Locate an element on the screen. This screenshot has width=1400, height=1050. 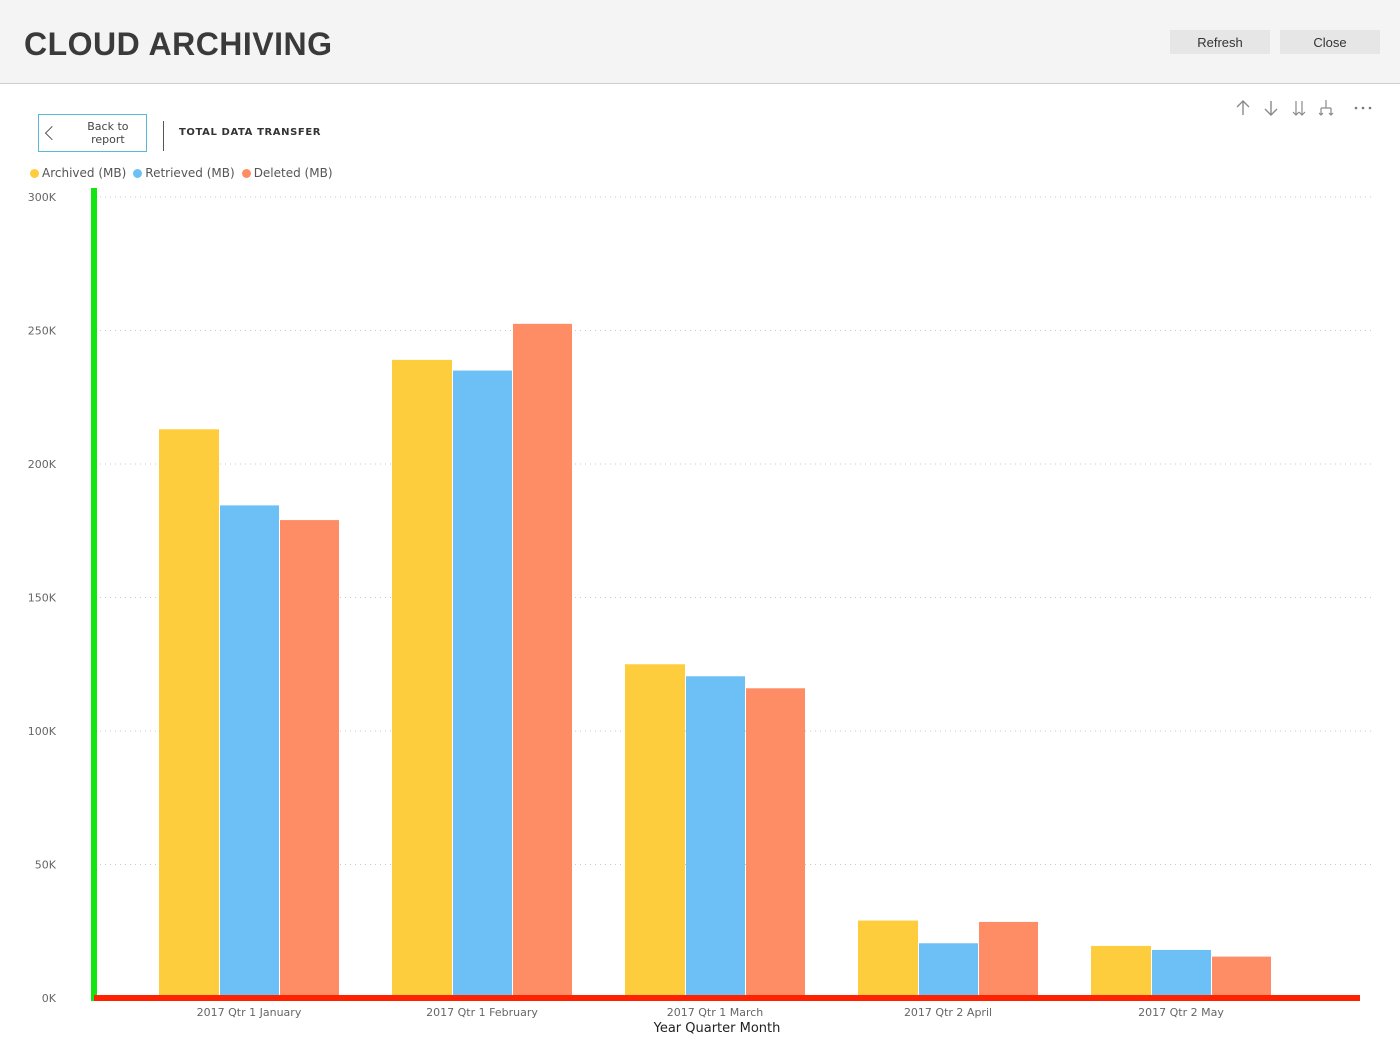
app-title: CLOUD ARCHIVING is located at coordinates (178, 44).